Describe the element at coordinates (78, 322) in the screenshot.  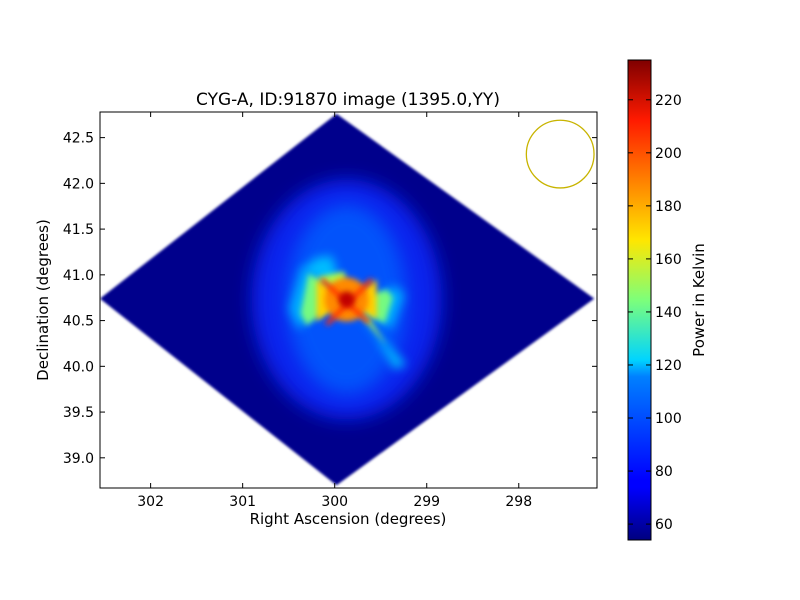
I see `y-tick-label: 40.5` at that location.